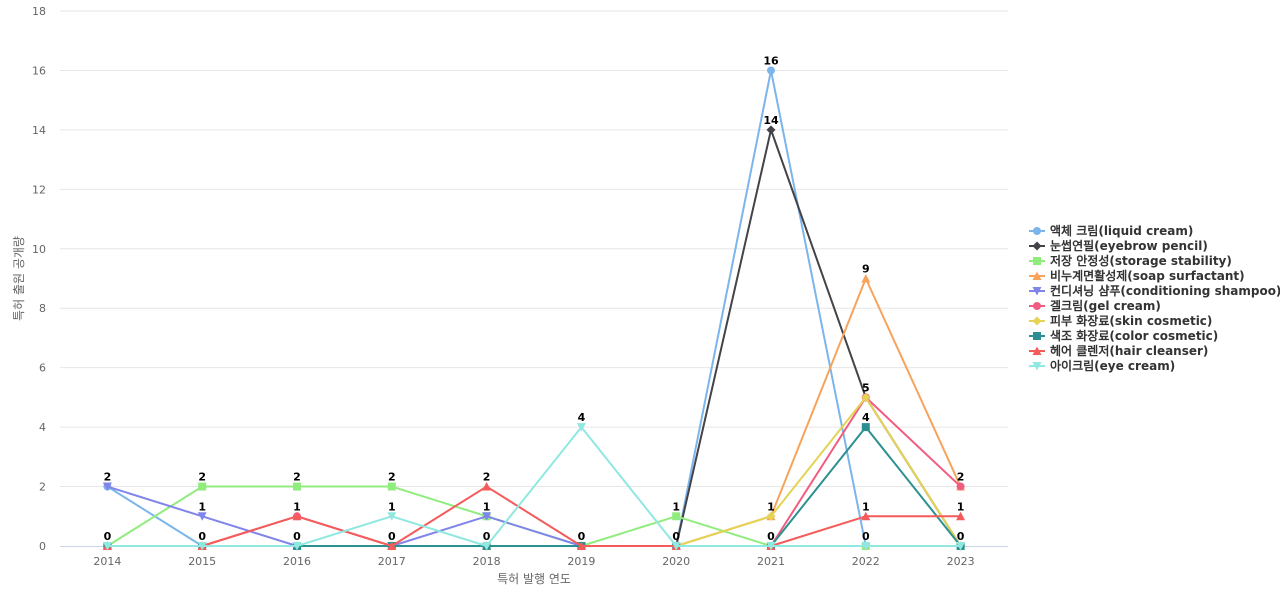 This screenshot has width=1280, height=600. Describe the element at coordinates (202, 561) in the screenshot. I see `x-tick-label: 2015` at that location.